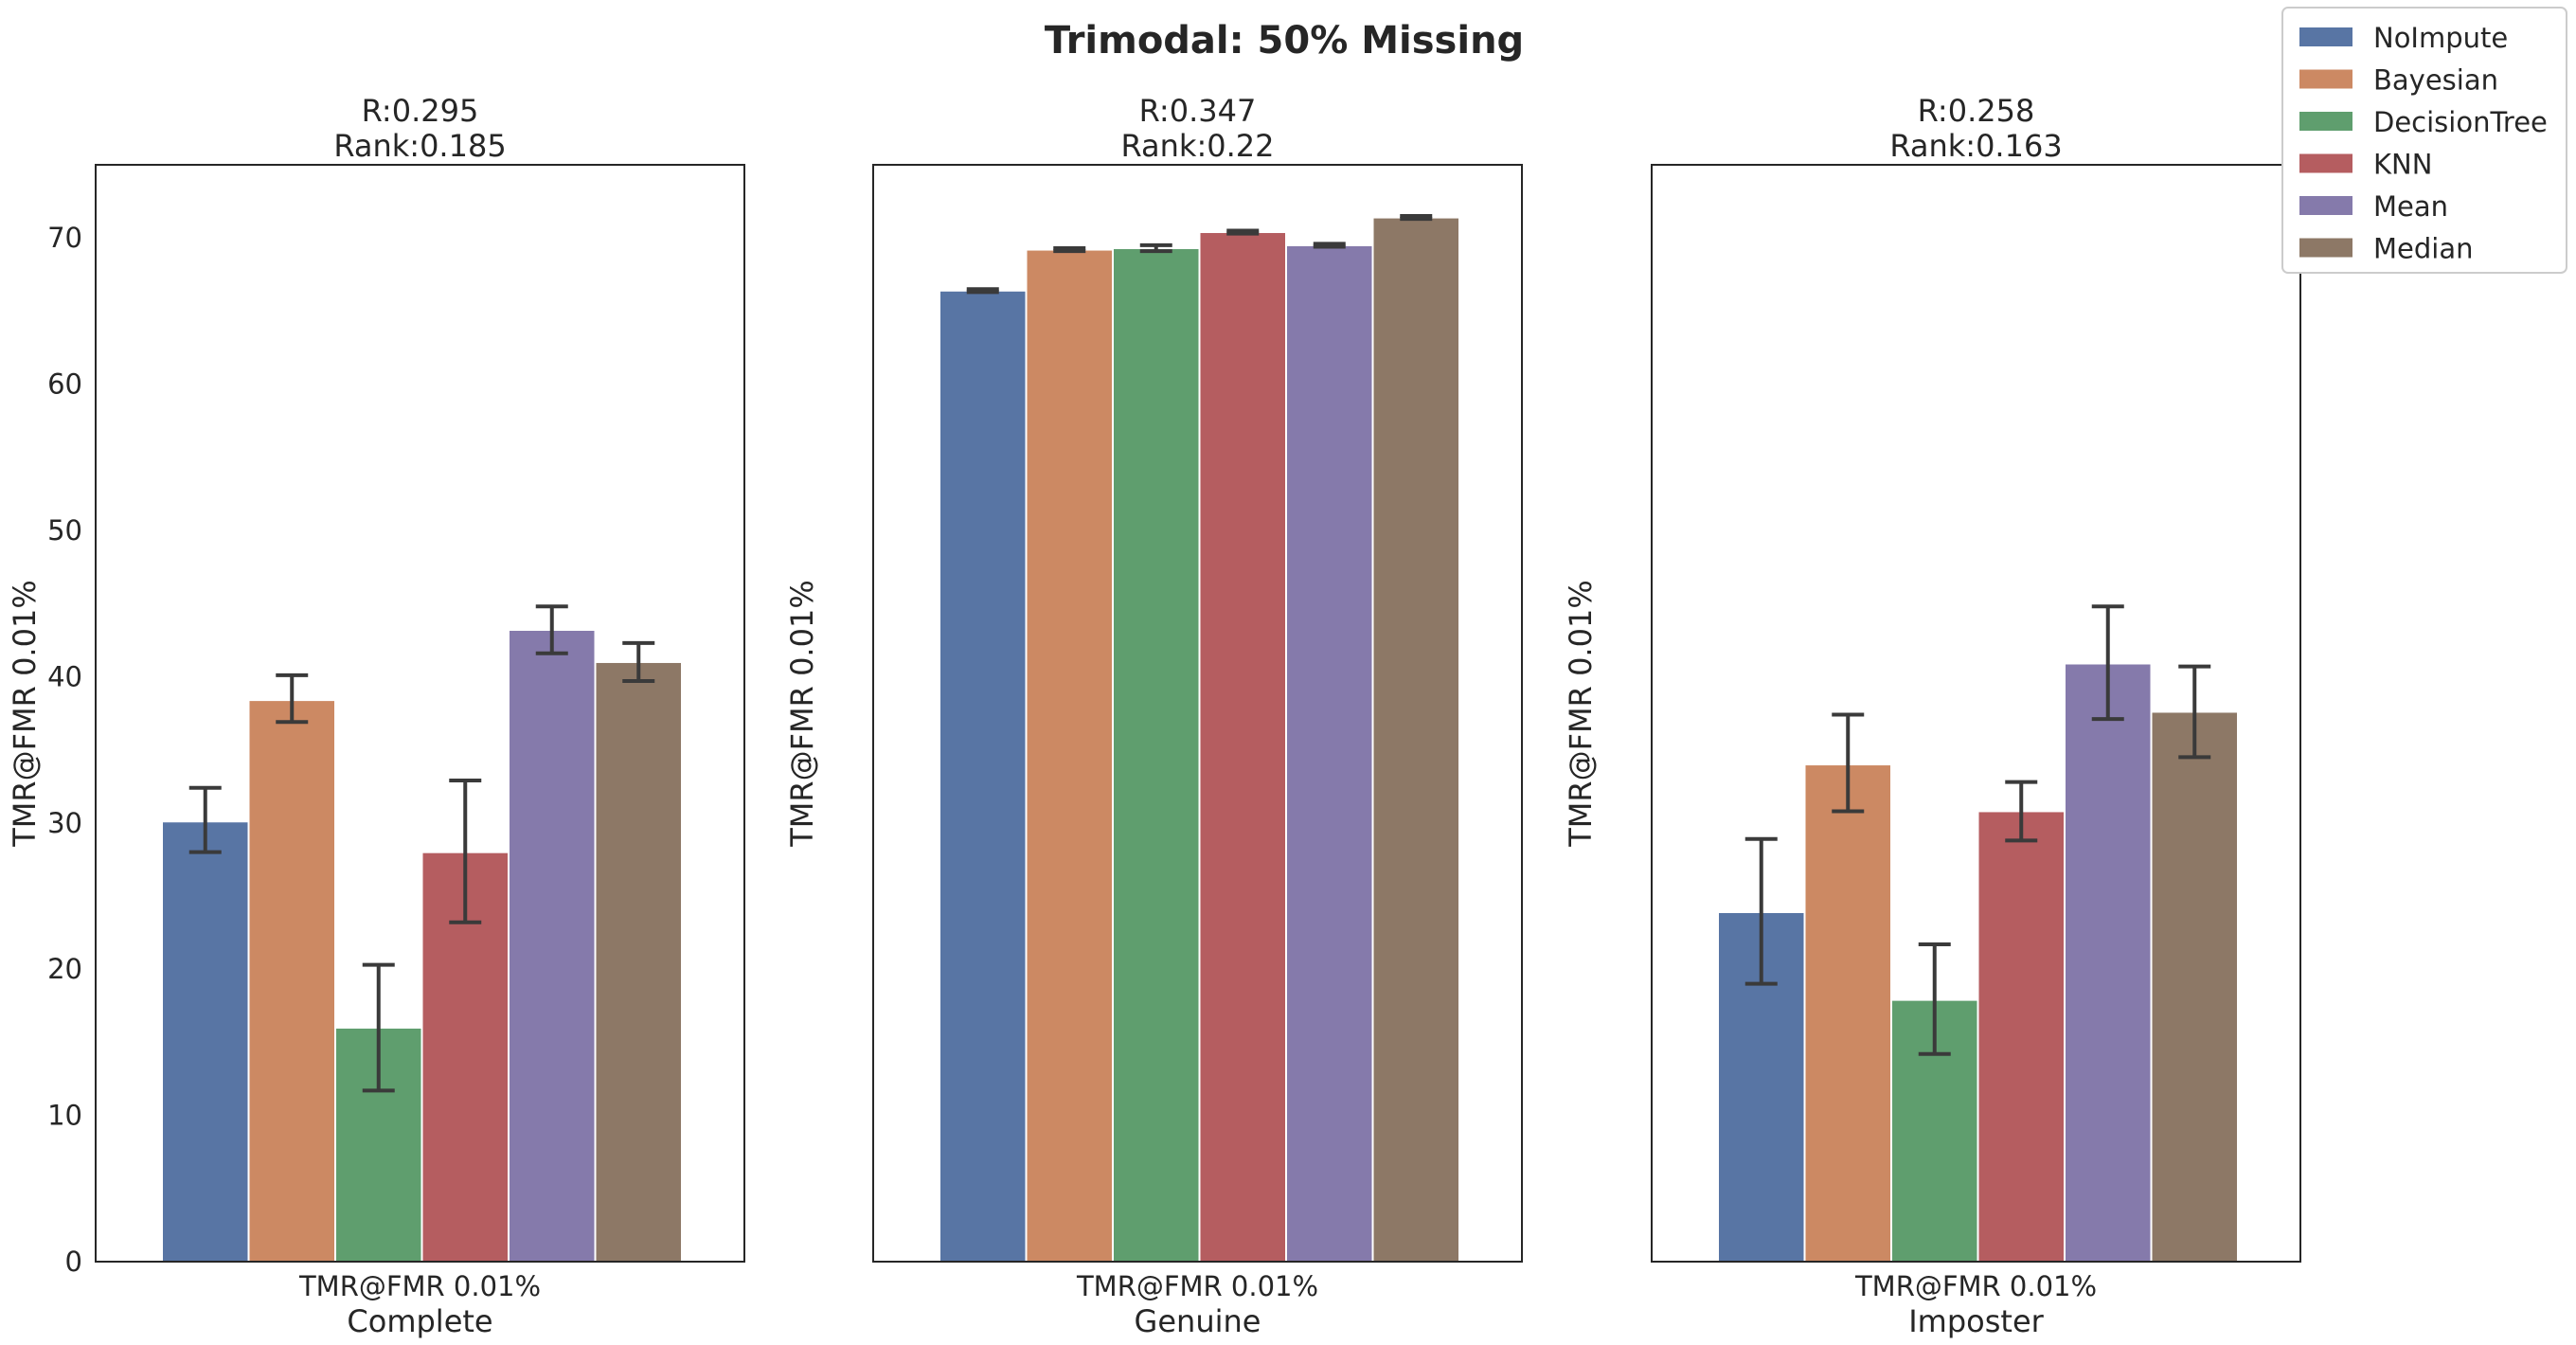  I want to click on subplot-title-rank: Rank:0.163, so click(1975, 146).